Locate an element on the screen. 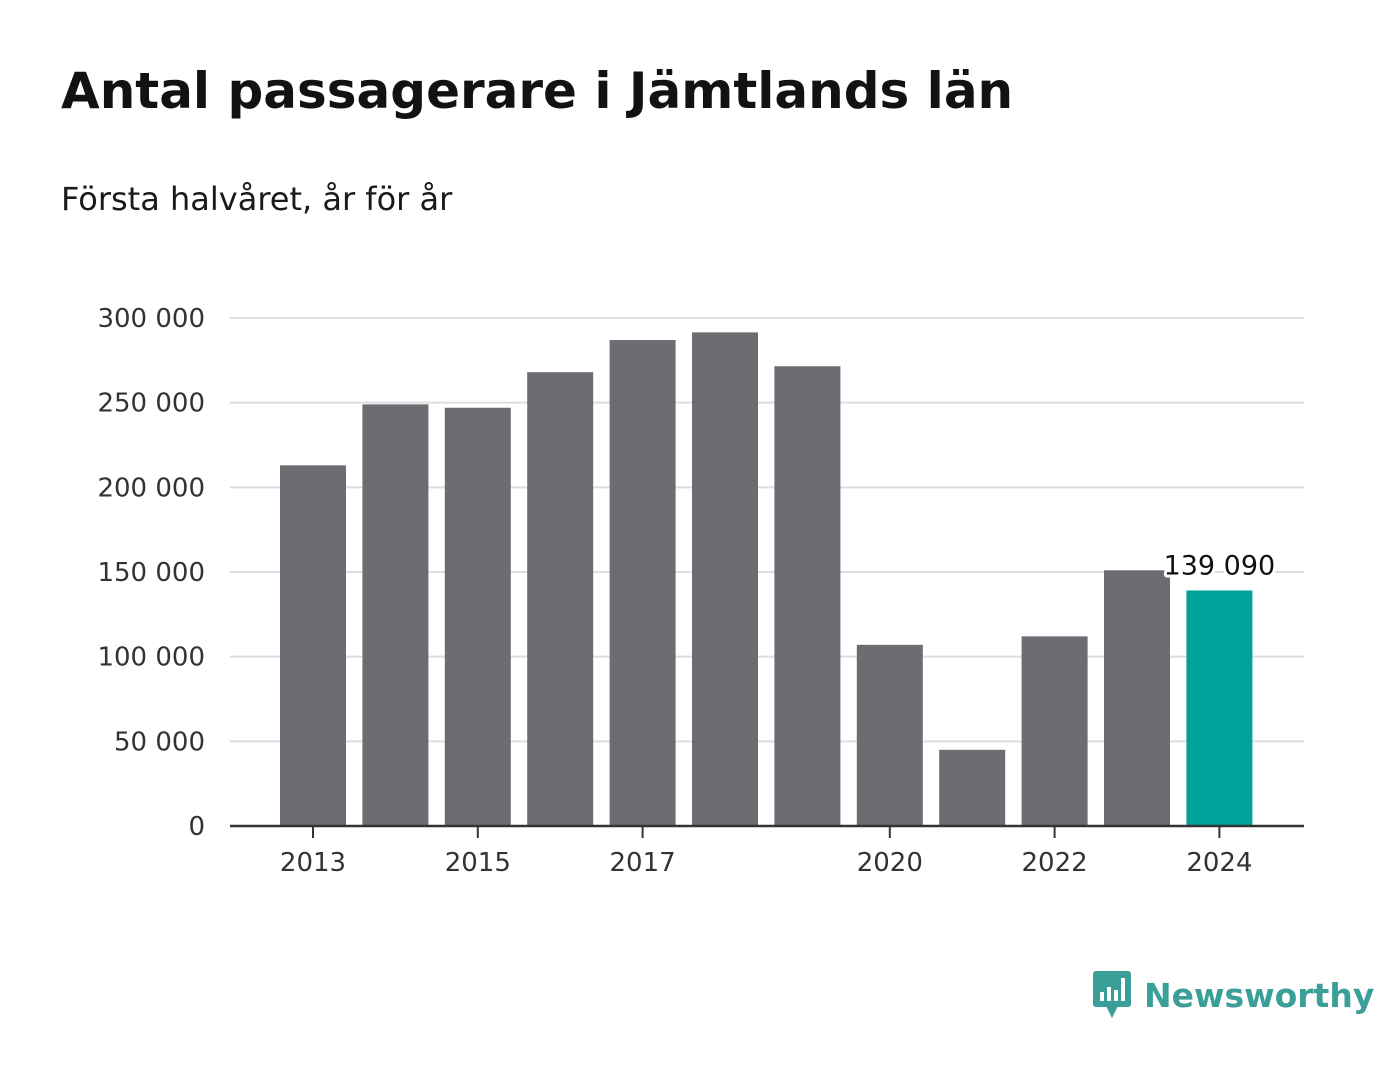 Image resolution: width=1400 pixels, height=1080 pixels. brand-logo: Newsworthy is located at coordinates (1233, 995).